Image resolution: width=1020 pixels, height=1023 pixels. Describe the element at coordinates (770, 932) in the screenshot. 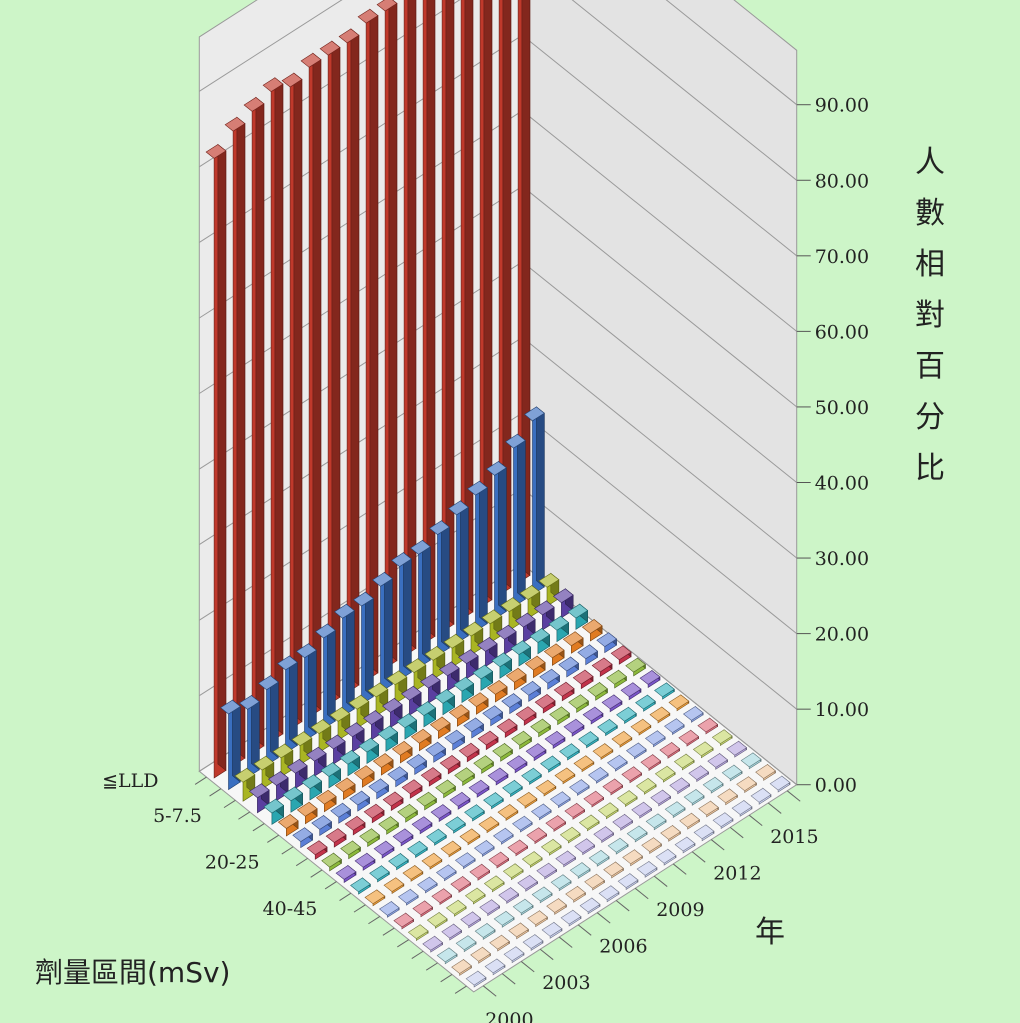

I see `y-axis-title: 年` at that location.